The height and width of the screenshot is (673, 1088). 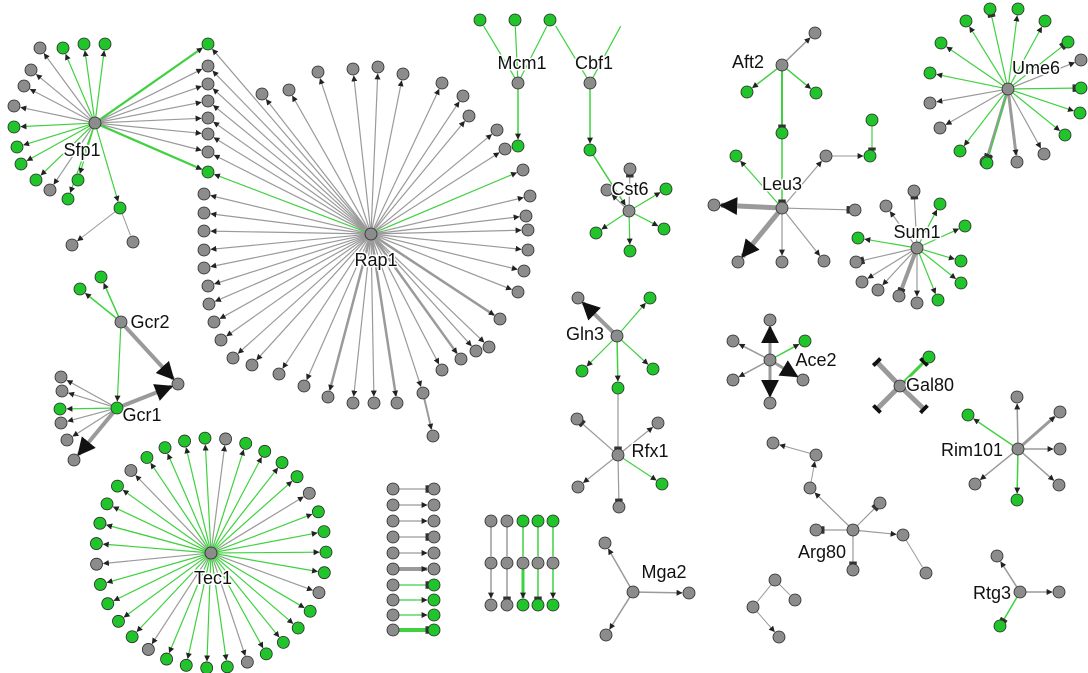 I want to click on hub-label-rfx1: Rfx1, so click(x=649, y=451).